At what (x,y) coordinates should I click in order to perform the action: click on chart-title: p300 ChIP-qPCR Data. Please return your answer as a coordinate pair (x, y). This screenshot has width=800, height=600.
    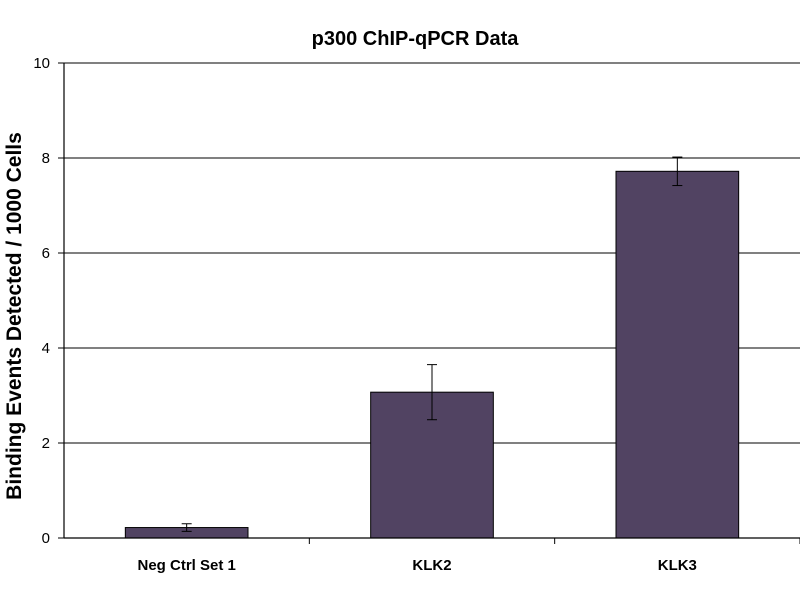
    Looking at the image, I should click on (416, 39).